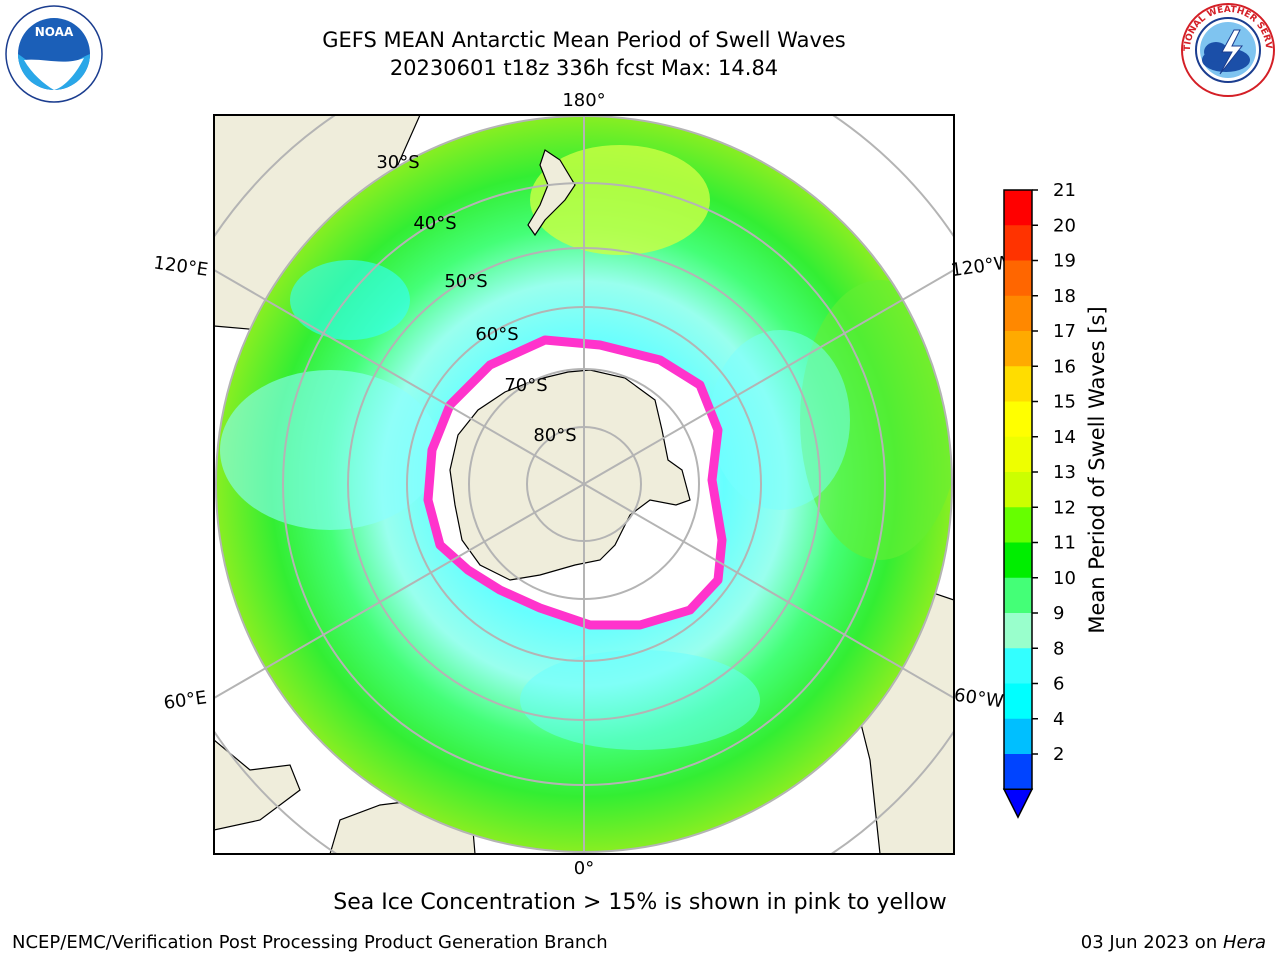 The image size is (1280, 960). Describe the element at coordinates (1064, 543) in the screenshot. I see `colorbar-tick-label: 11` at that location.